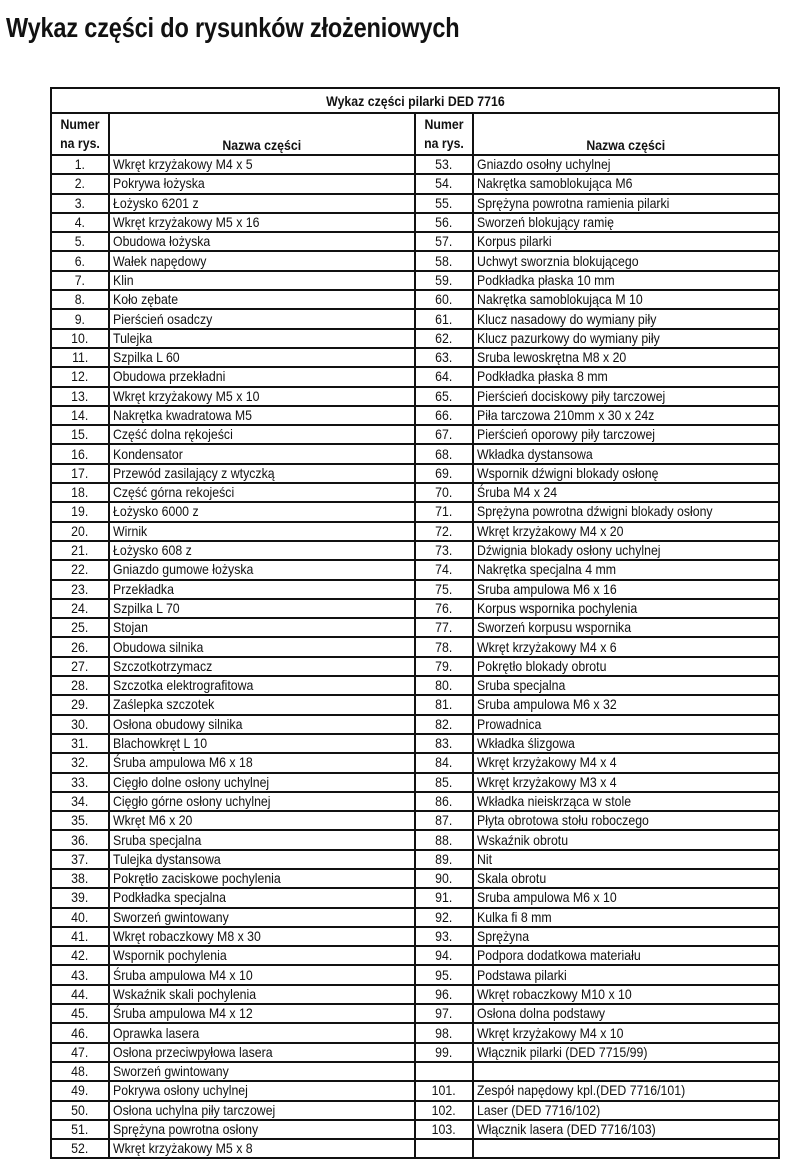 This screenshot has height=1171, width=800. What do you see at coordinates (547, 588) in the screenshot?
I see `part-name: Sruba ampulowa M6 x 16` at bounding box center [547, 588].